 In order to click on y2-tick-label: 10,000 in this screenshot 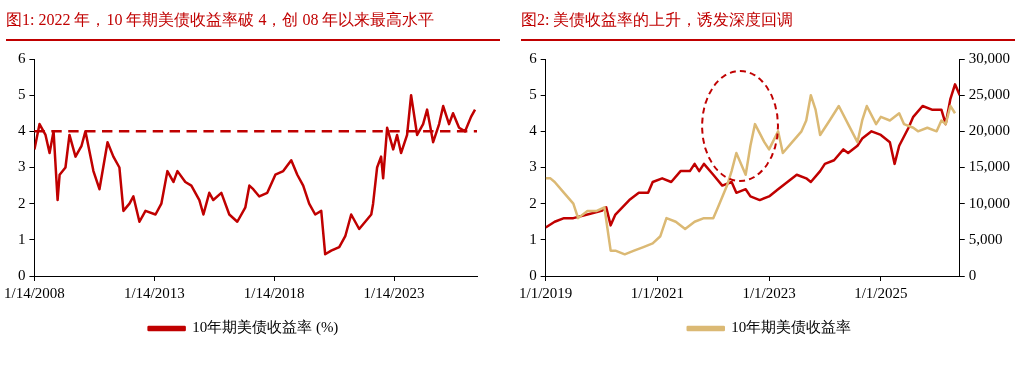, I will do `click(989, 202)`.